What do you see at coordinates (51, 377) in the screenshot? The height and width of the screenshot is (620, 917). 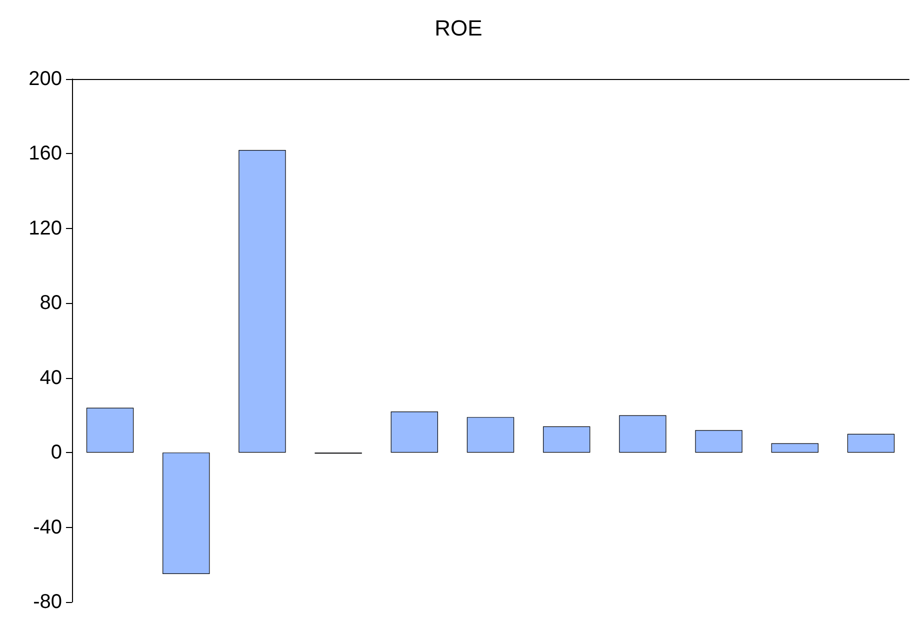 I see `y-tick-label: 40` at bounding box center [51, 377].